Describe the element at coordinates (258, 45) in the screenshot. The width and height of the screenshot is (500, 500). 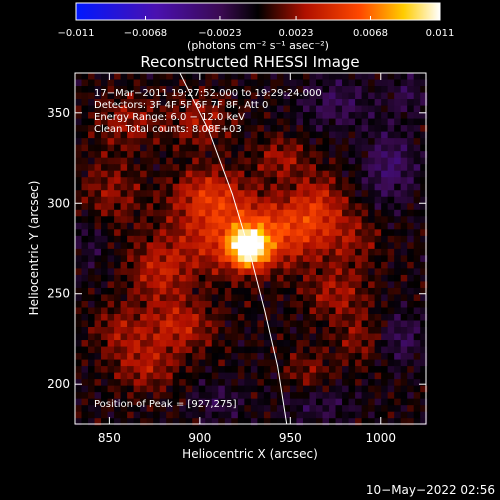
I see `colorbar-unit-label: (photons cm⁻² s⁻¹ asec⁻²)` at that location.